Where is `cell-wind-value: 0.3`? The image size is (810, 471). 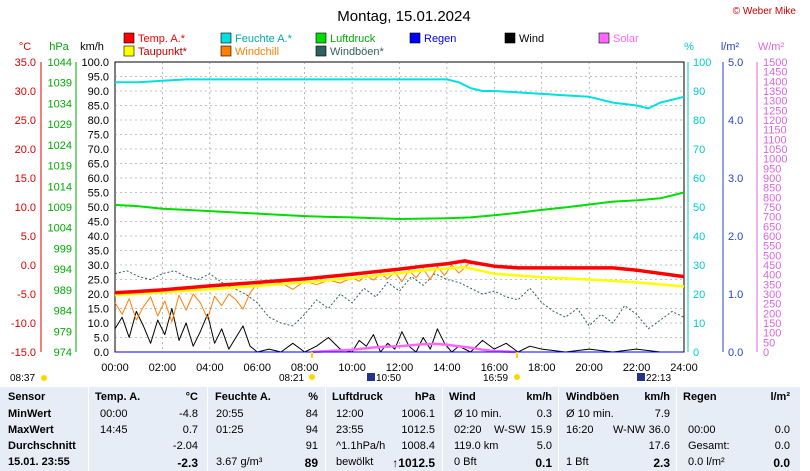
cell-wind-value: 0.3 is located at coordinates (544, 414).